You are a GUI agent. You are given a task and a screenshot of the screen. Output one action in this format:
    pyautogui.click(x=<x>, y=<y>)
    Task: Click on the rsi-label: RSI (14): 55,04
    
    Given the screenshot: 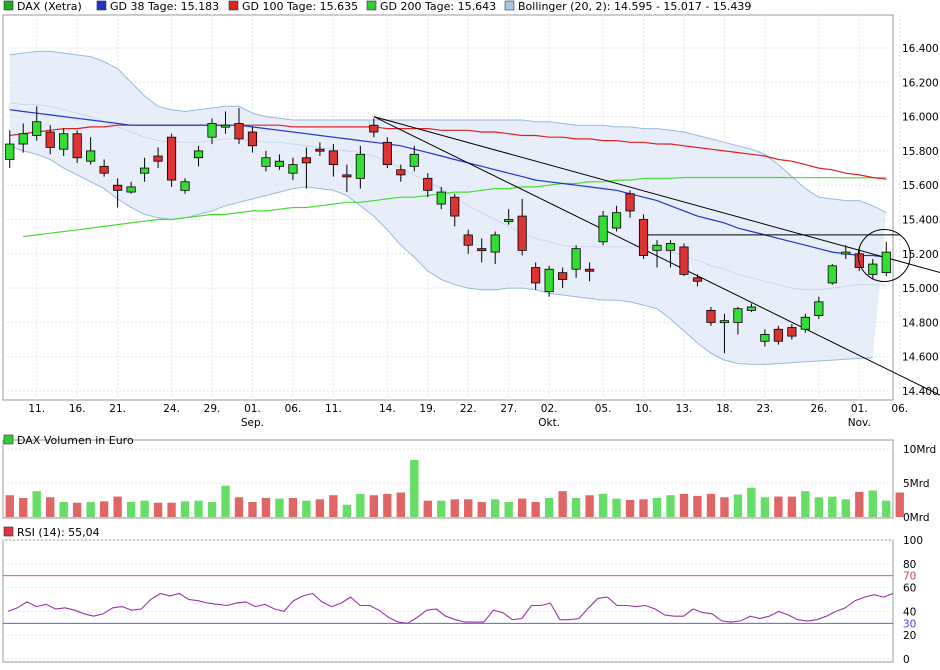 What is the action you would take?
    pyautogui.click(x=58, y=532)
    